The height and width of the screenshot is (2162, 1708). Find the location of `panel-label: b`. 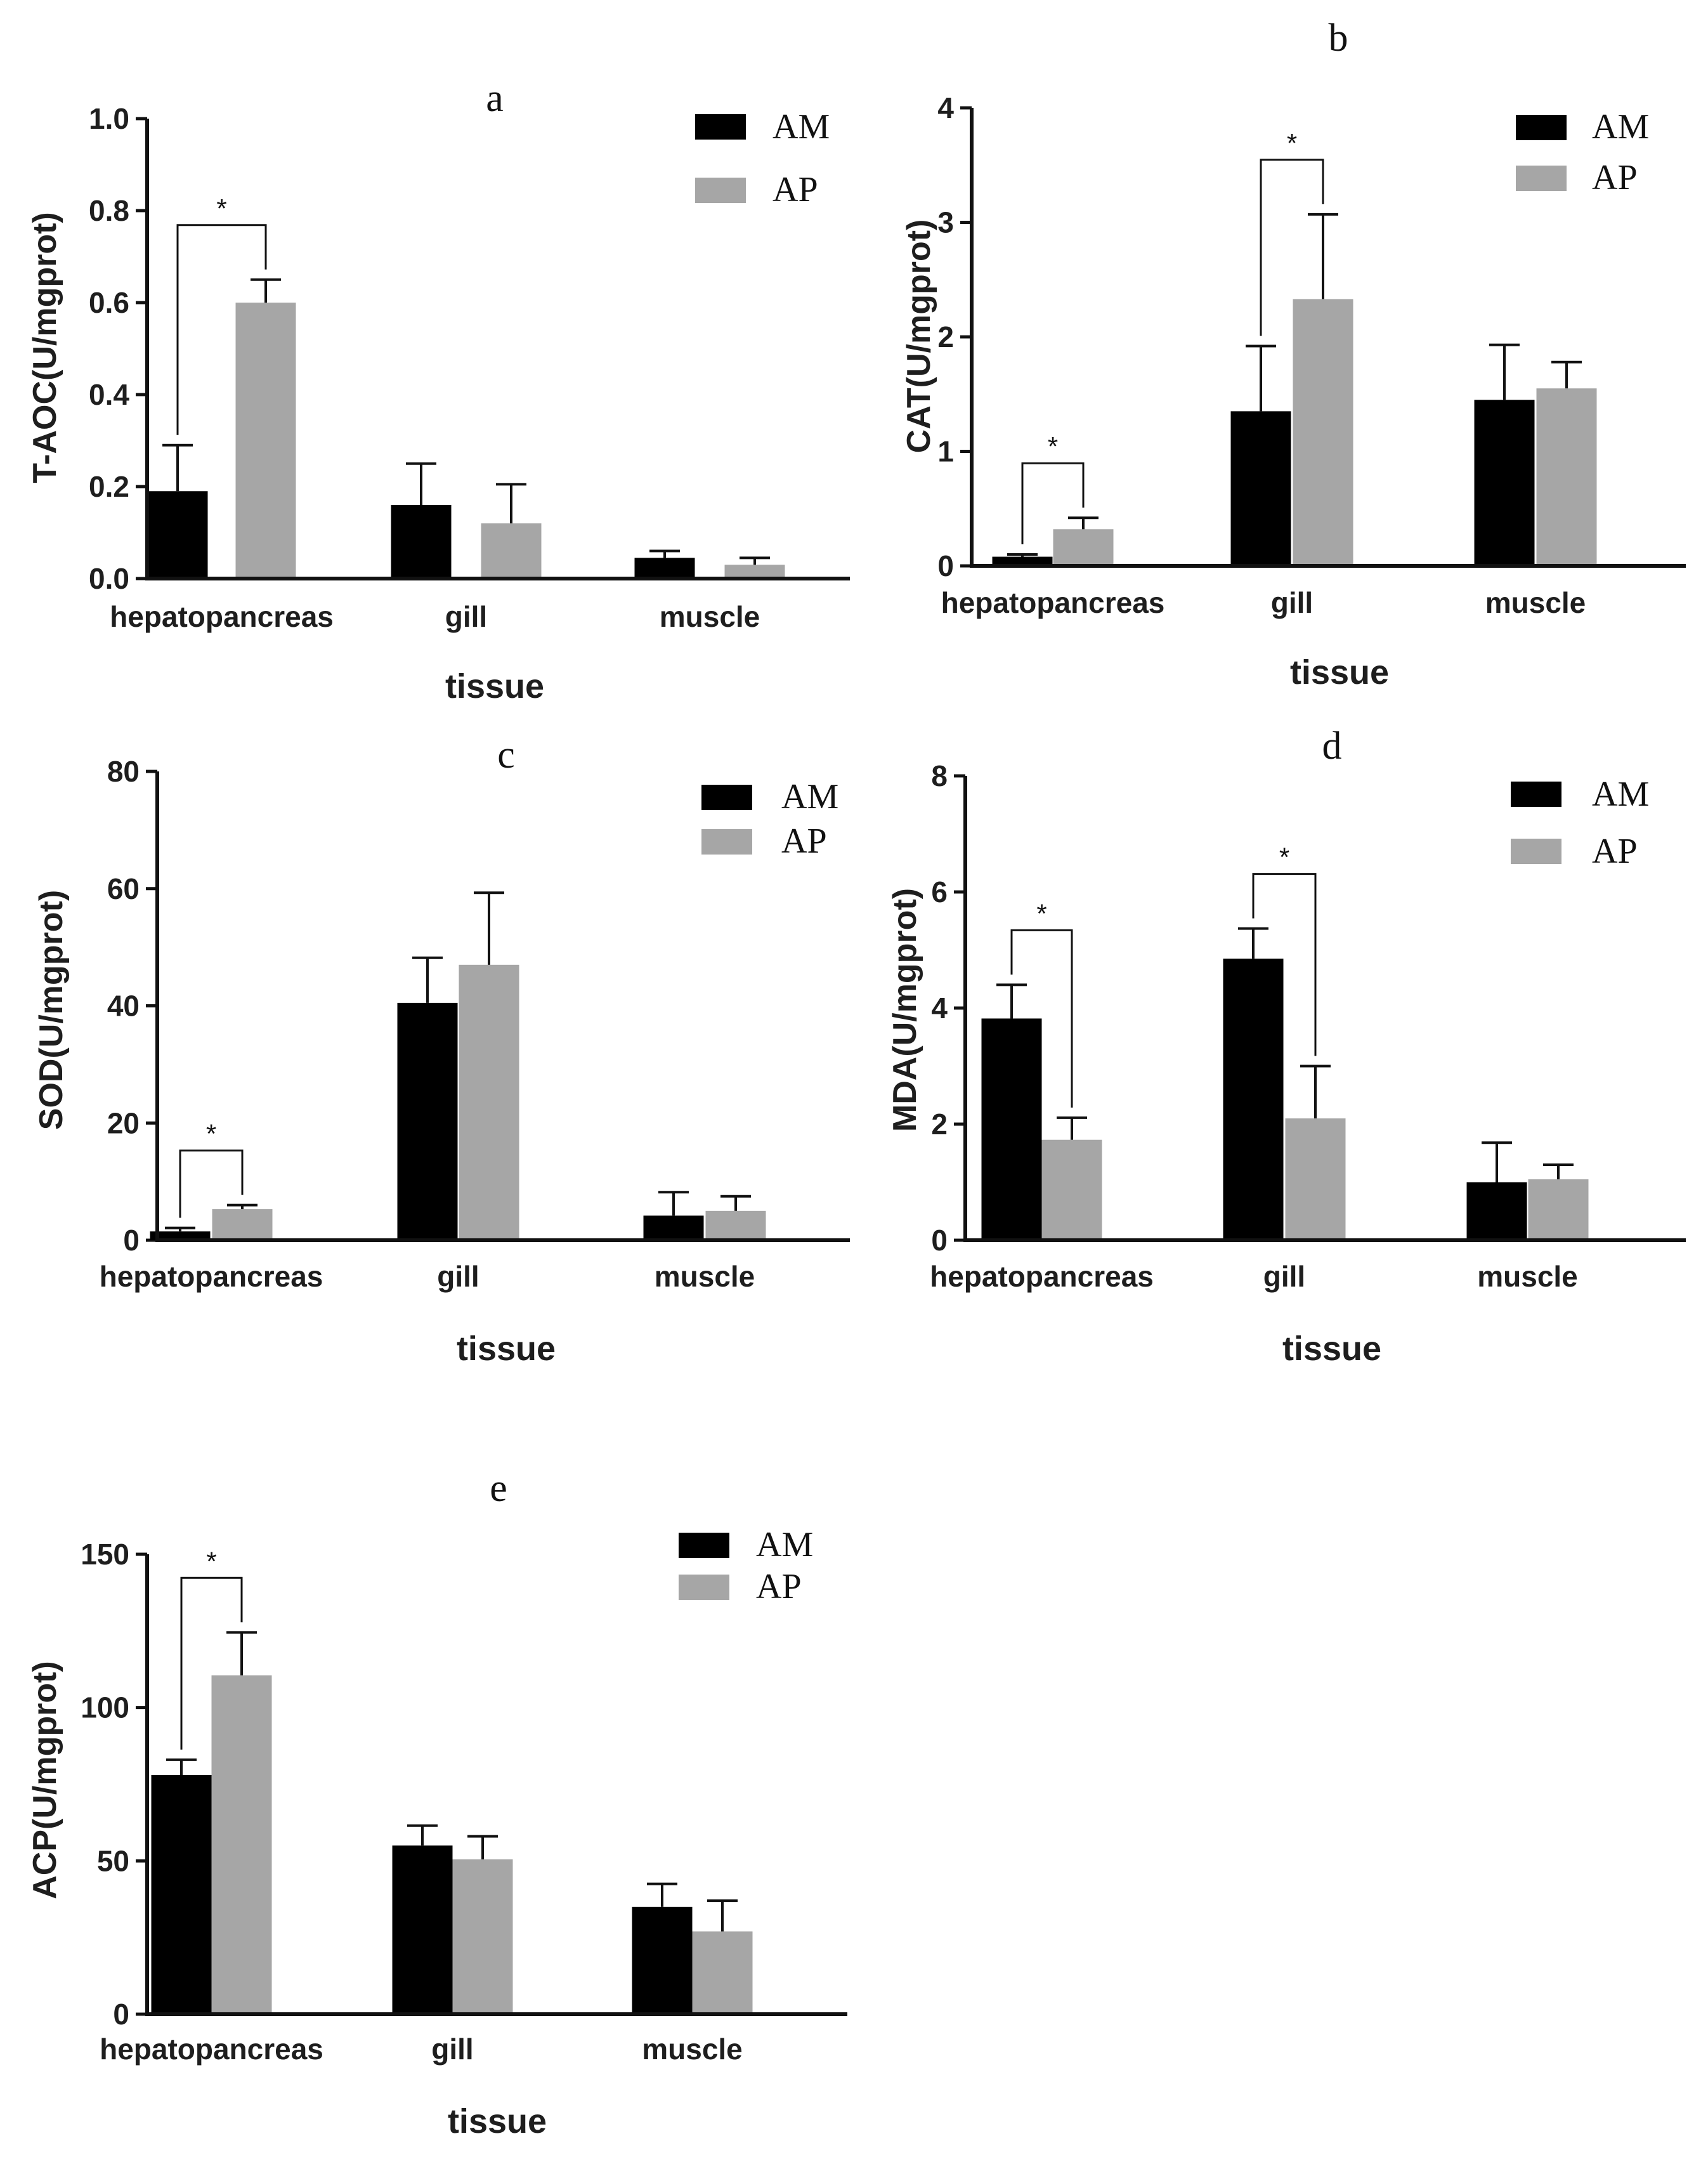

panel-label: b is located at coordinates (1339, 38).